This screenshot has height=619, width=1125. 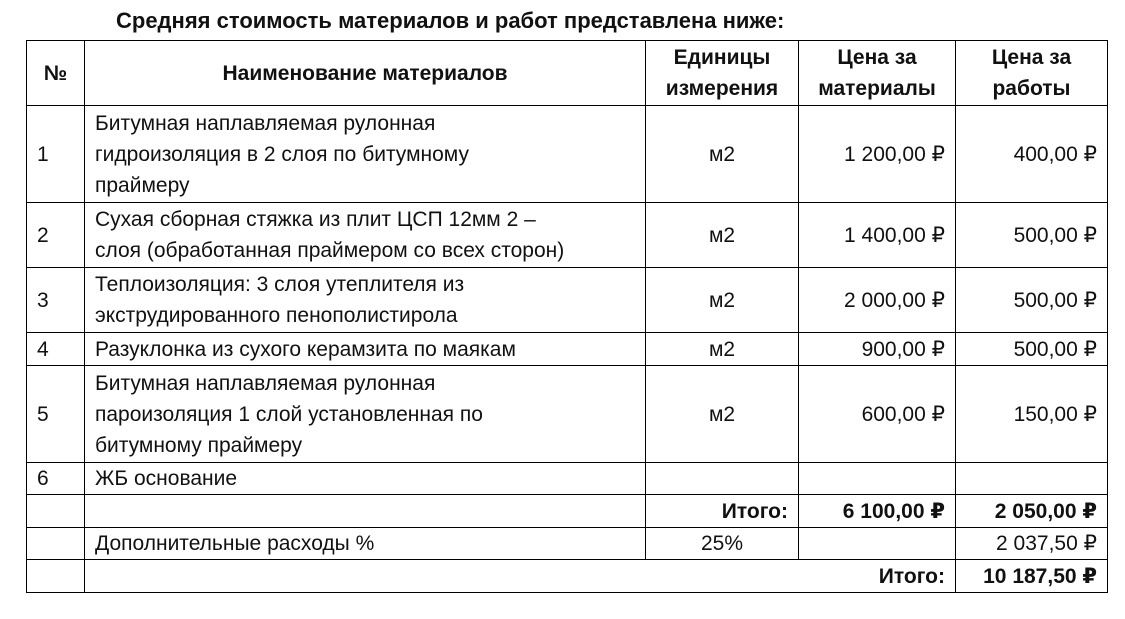 What do you see at coordinates (722, 511) in the screenshot?
I see `subtotal-label: Итого:` at bounding box center [722, 511].